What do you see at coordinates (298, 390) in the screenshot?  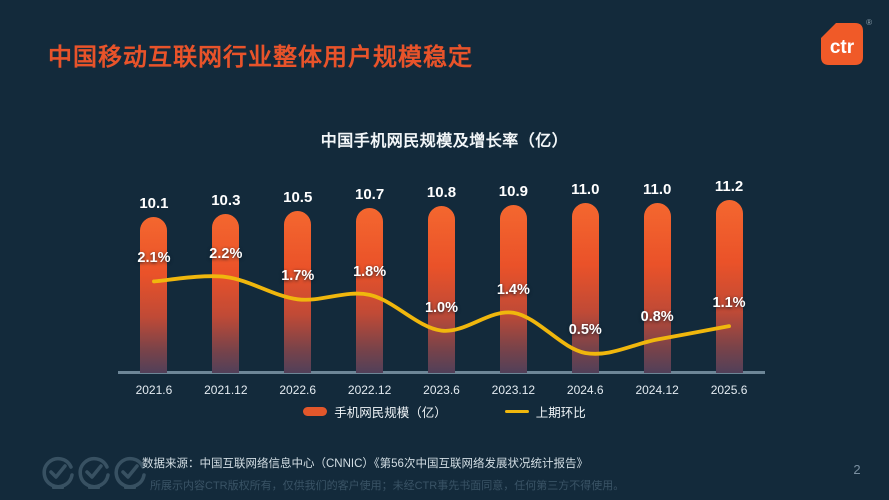 I see `x-axis-tick-label: 2022.6` at bounding box center [298, 390].